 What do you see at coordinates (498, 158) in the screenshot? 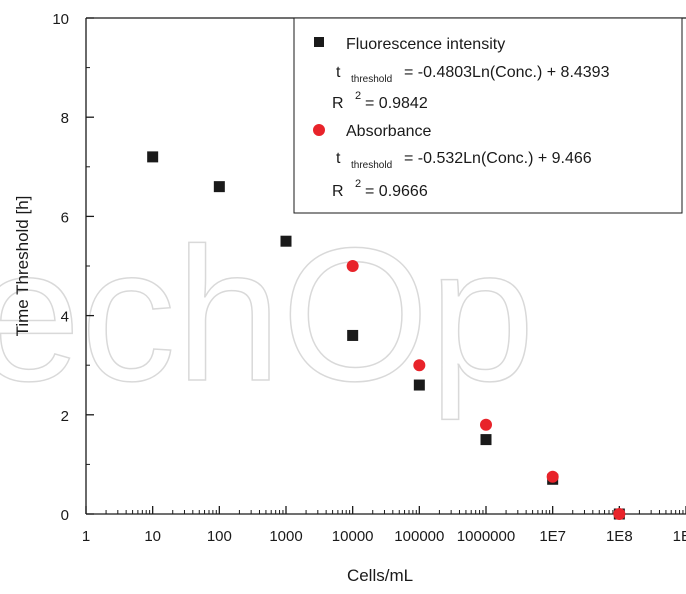
I see `legend-fit2-equation: = -0.532Ln(Conc.) + 9.466` at bounding box center [498, 158].